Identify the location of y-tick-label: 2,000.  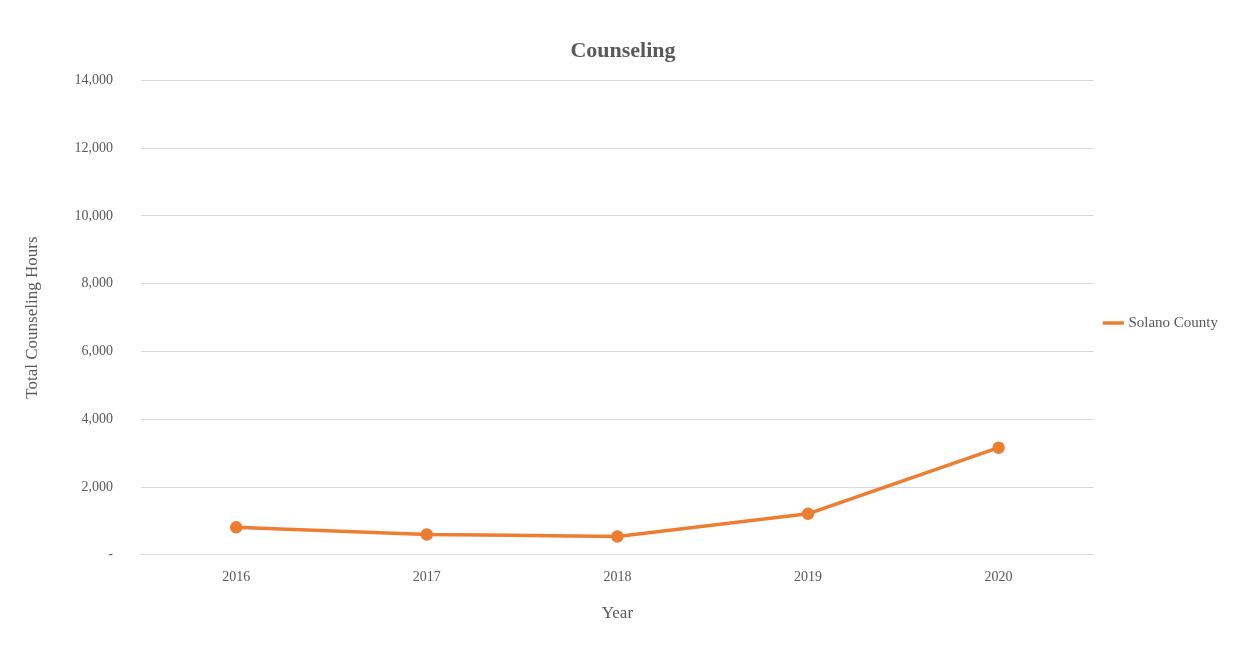
(97, 486).